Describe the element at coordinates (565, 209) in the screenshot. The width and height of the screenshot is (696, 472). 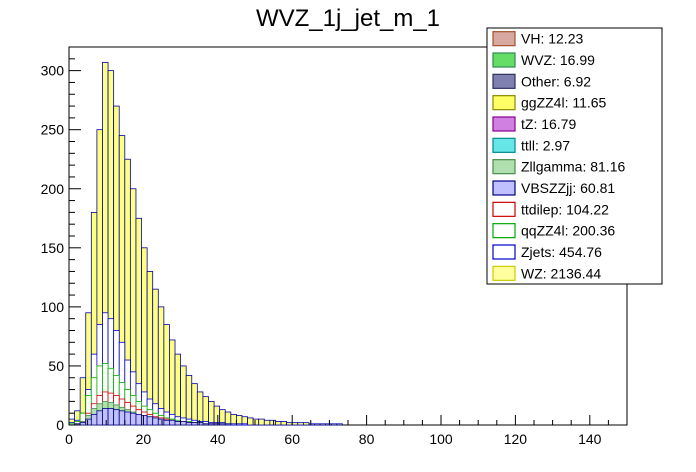
I see `legend-label: ttdilep: 104.22` at that location.